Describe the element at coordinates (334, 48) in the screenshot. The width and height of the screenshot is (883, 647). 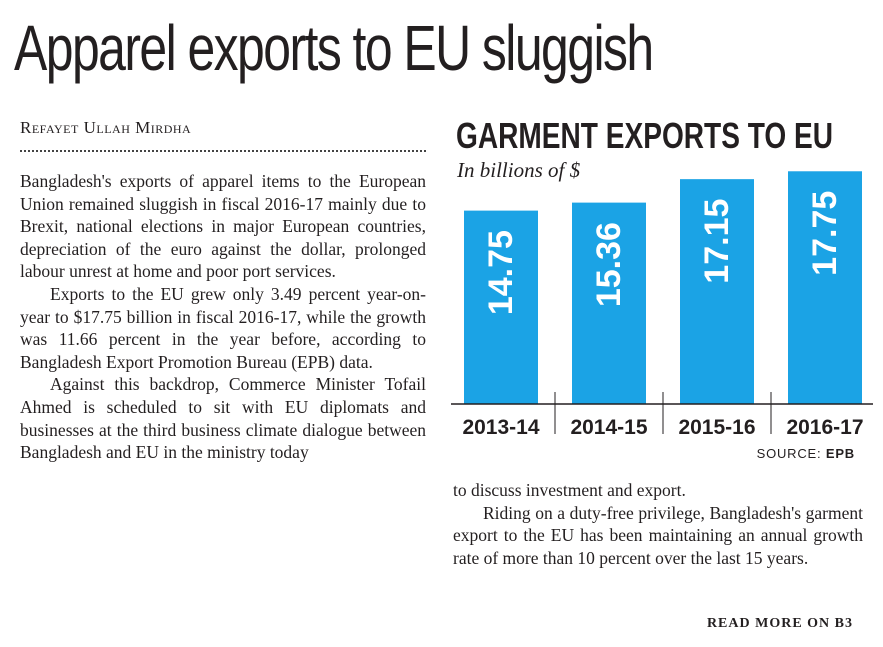
I see `headline: Apparel exports to EU sluggish` at that location.